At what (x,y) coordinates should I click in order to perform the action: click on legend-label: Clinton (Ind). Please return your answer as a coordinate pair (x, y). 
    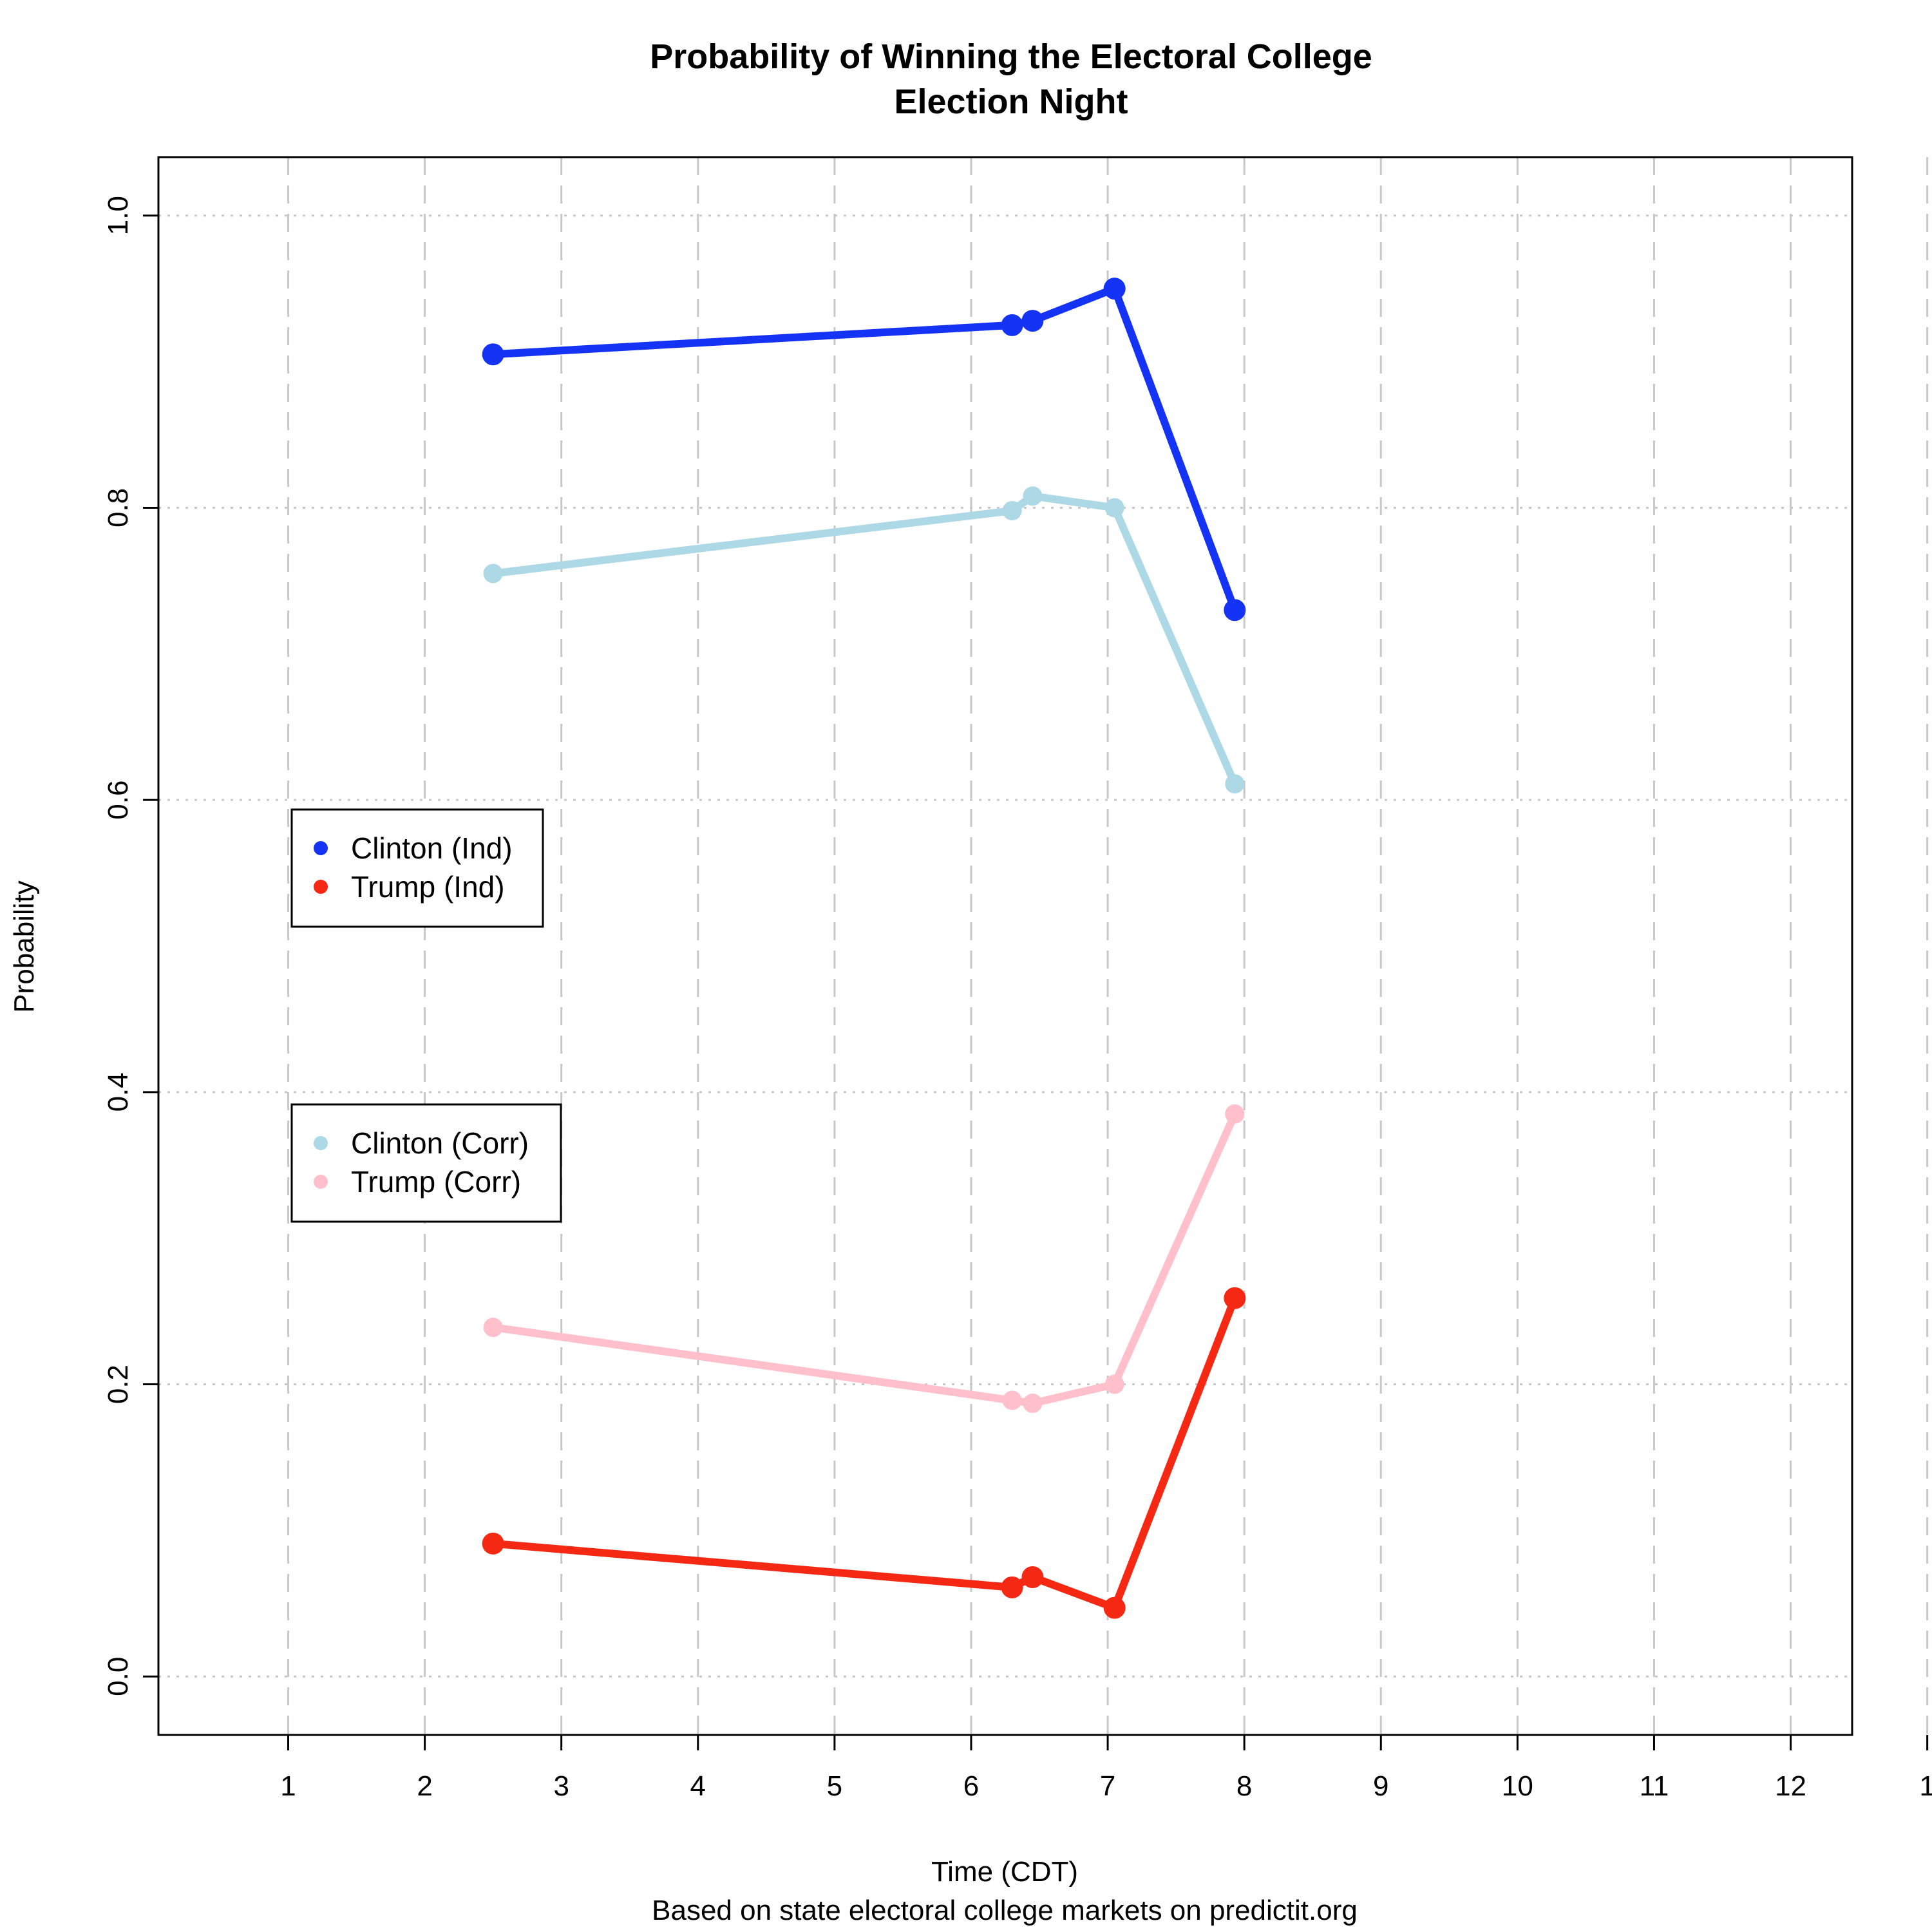
    Looking at the image, I should click on (432, 848).